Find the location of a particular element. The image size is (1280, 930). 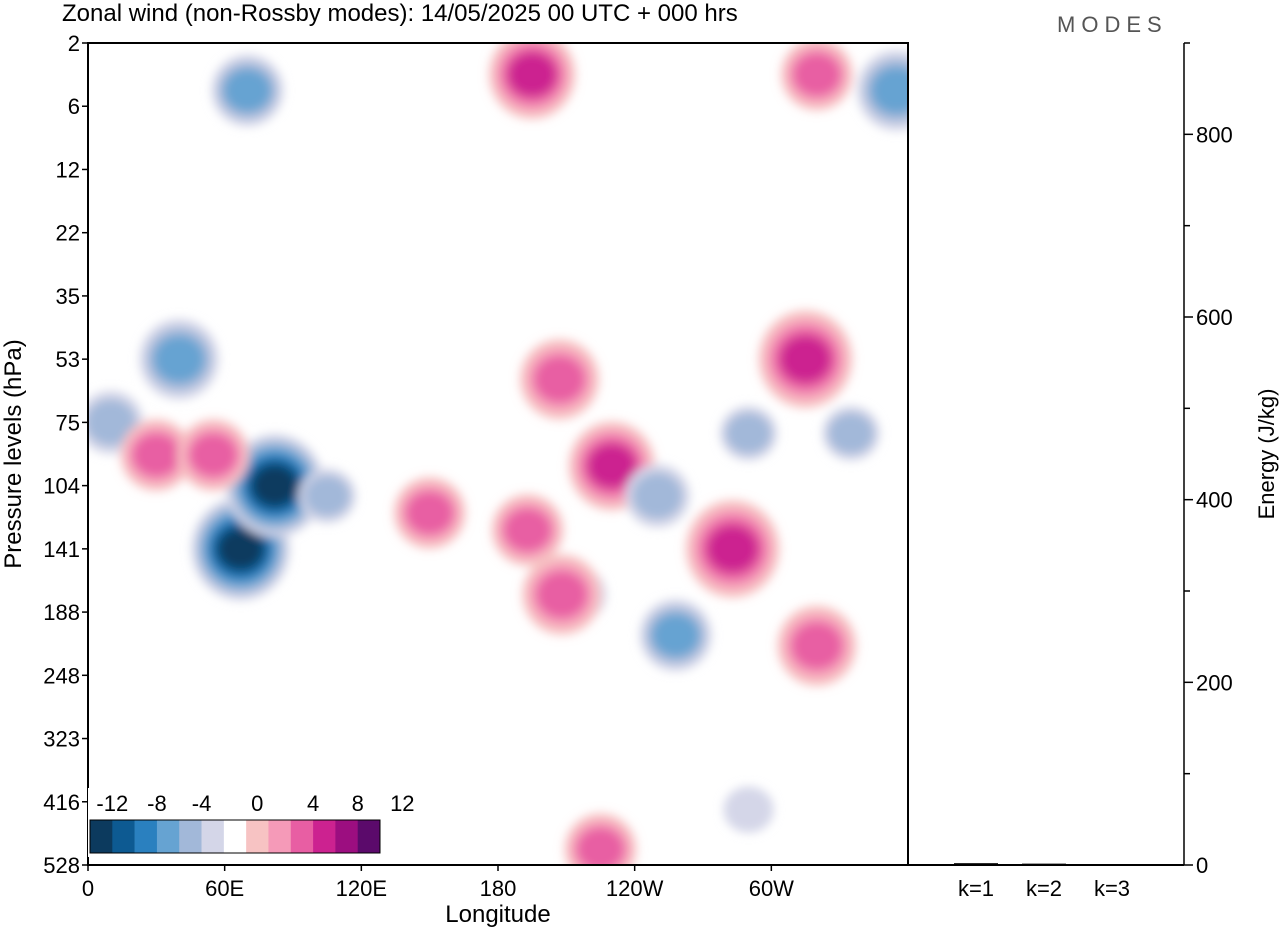

colorbar: -12 -8 -4 0 4 8 12 is located at coordinates (251, 822).